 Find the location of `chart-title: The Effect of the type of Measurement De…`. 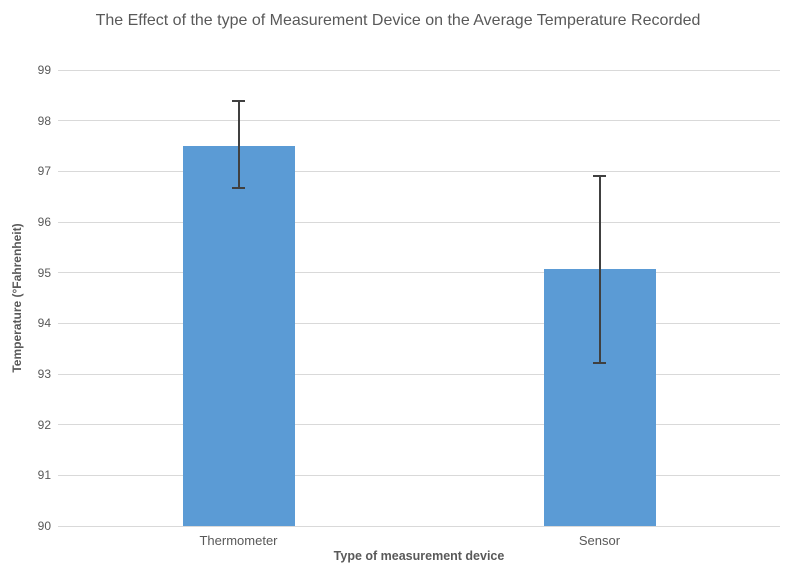

chart-title: The Effect of the type of Measurement De… is located at coordinates (398, 20).